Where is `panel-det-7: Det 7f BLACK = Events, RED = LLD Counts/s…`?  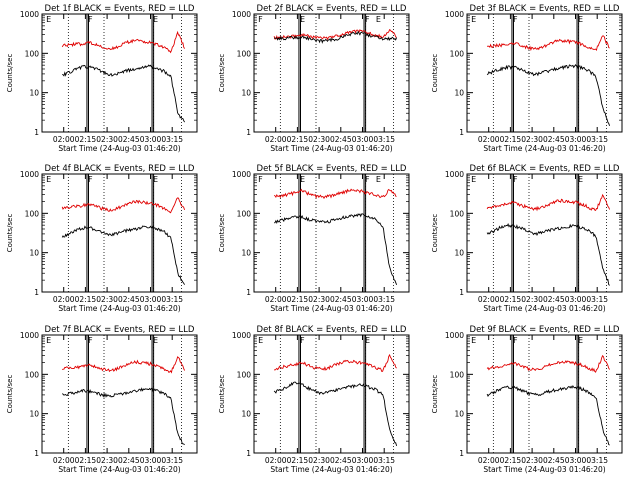 panel-det-7: Det 7f BLACK = Events, RED = LLD Counts/s… is located at coordinates (102, 399).